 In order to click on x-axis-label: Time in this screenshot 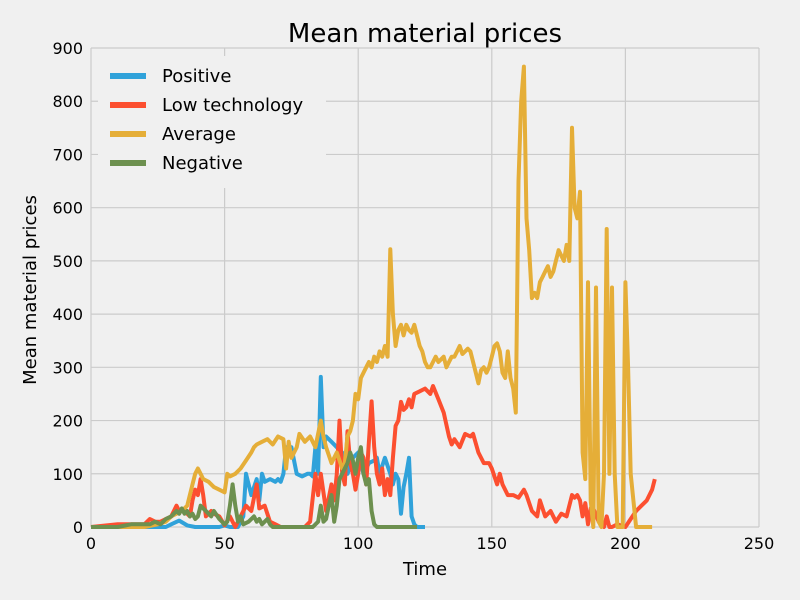, I will do `click(424, 569)`.